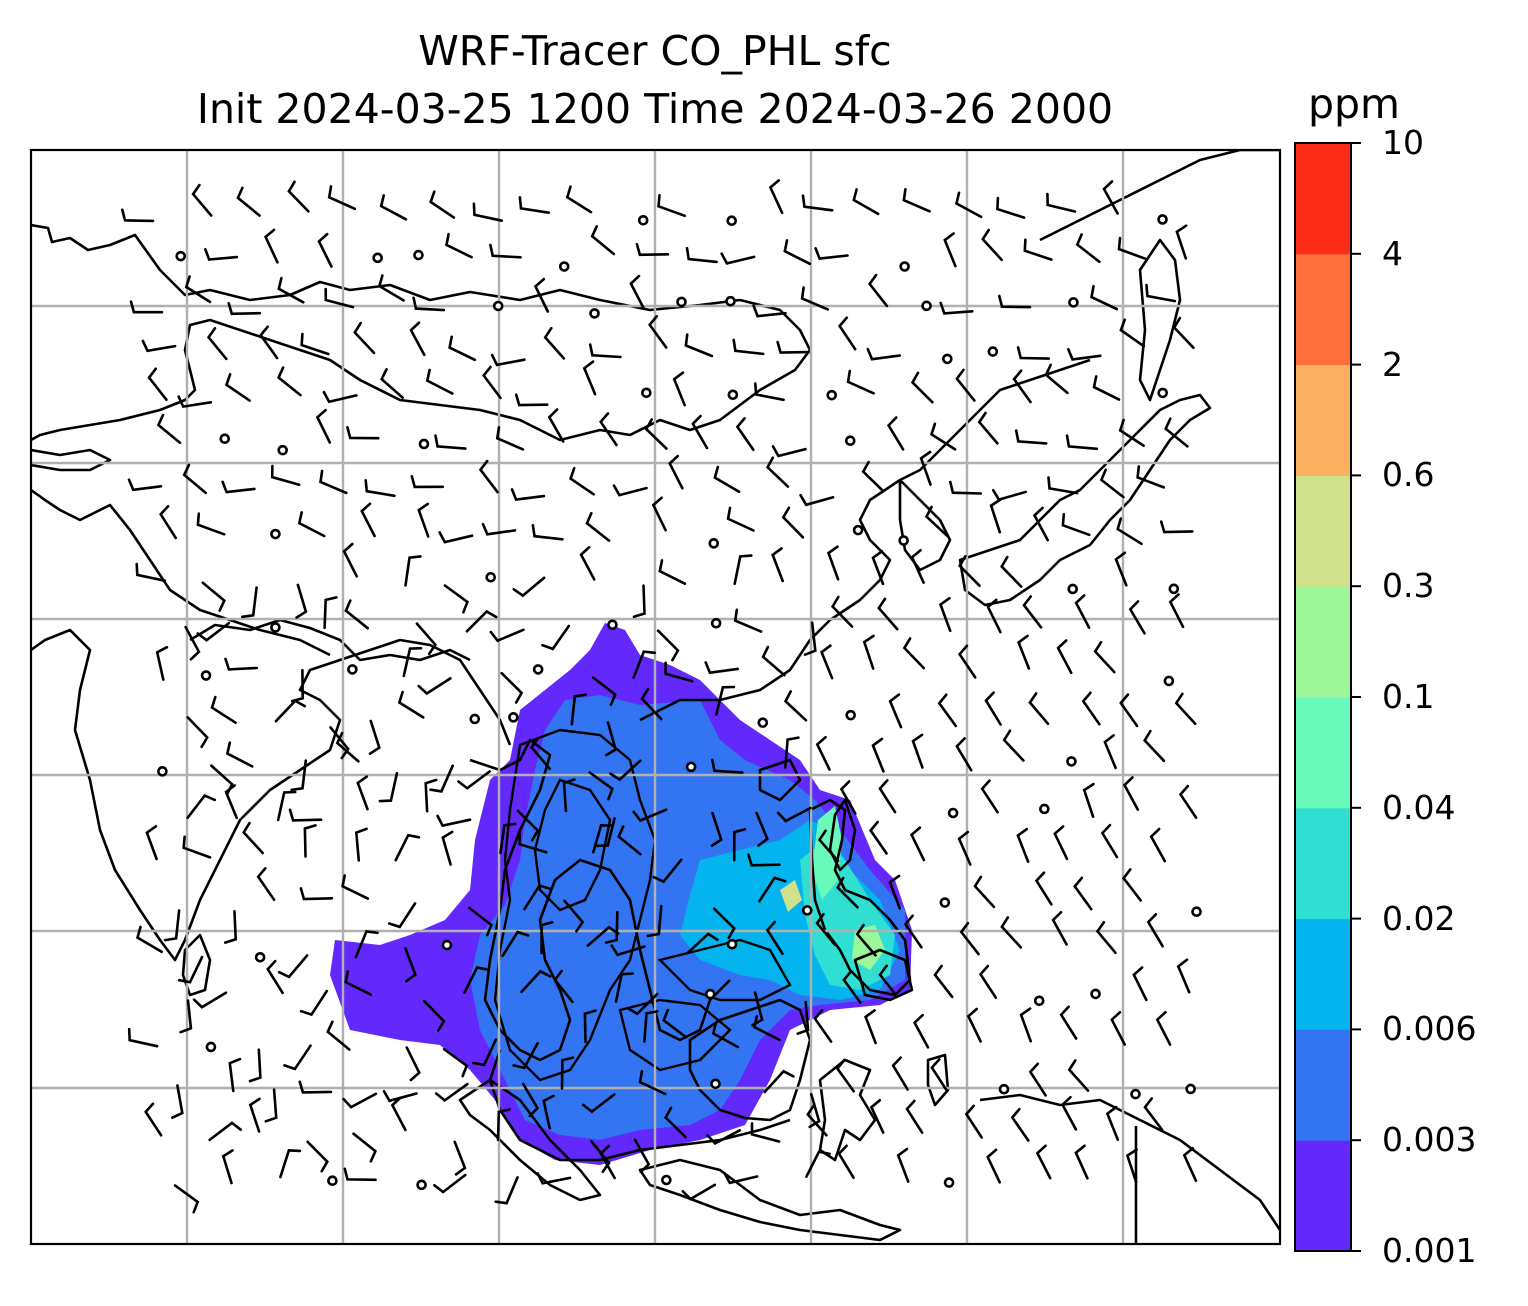 This screenshot has height=1306, width=1528. What do you see at coordinates (1408, 696) in the screenshot?
I see `colorbar-tick-label: 0.1` at bounding box center [1408, 696].